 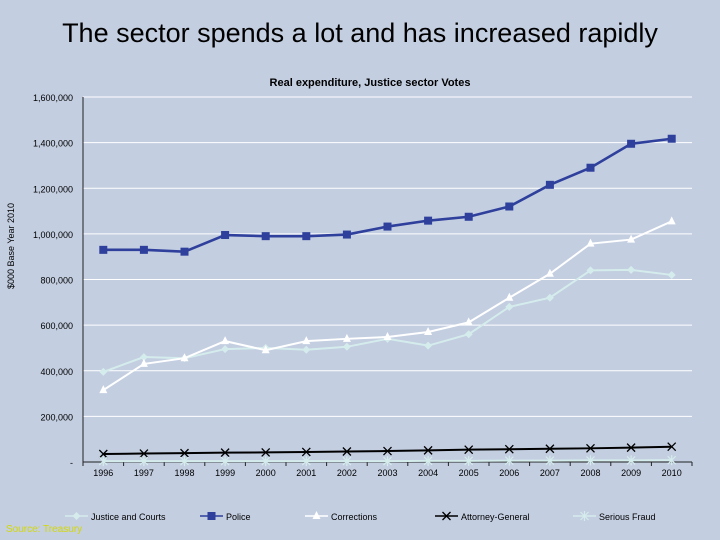 What do you see at coordinates (509, 473) in the screenshot?
I see `x-tick-label: 2006` at bounding box center [509, 473].